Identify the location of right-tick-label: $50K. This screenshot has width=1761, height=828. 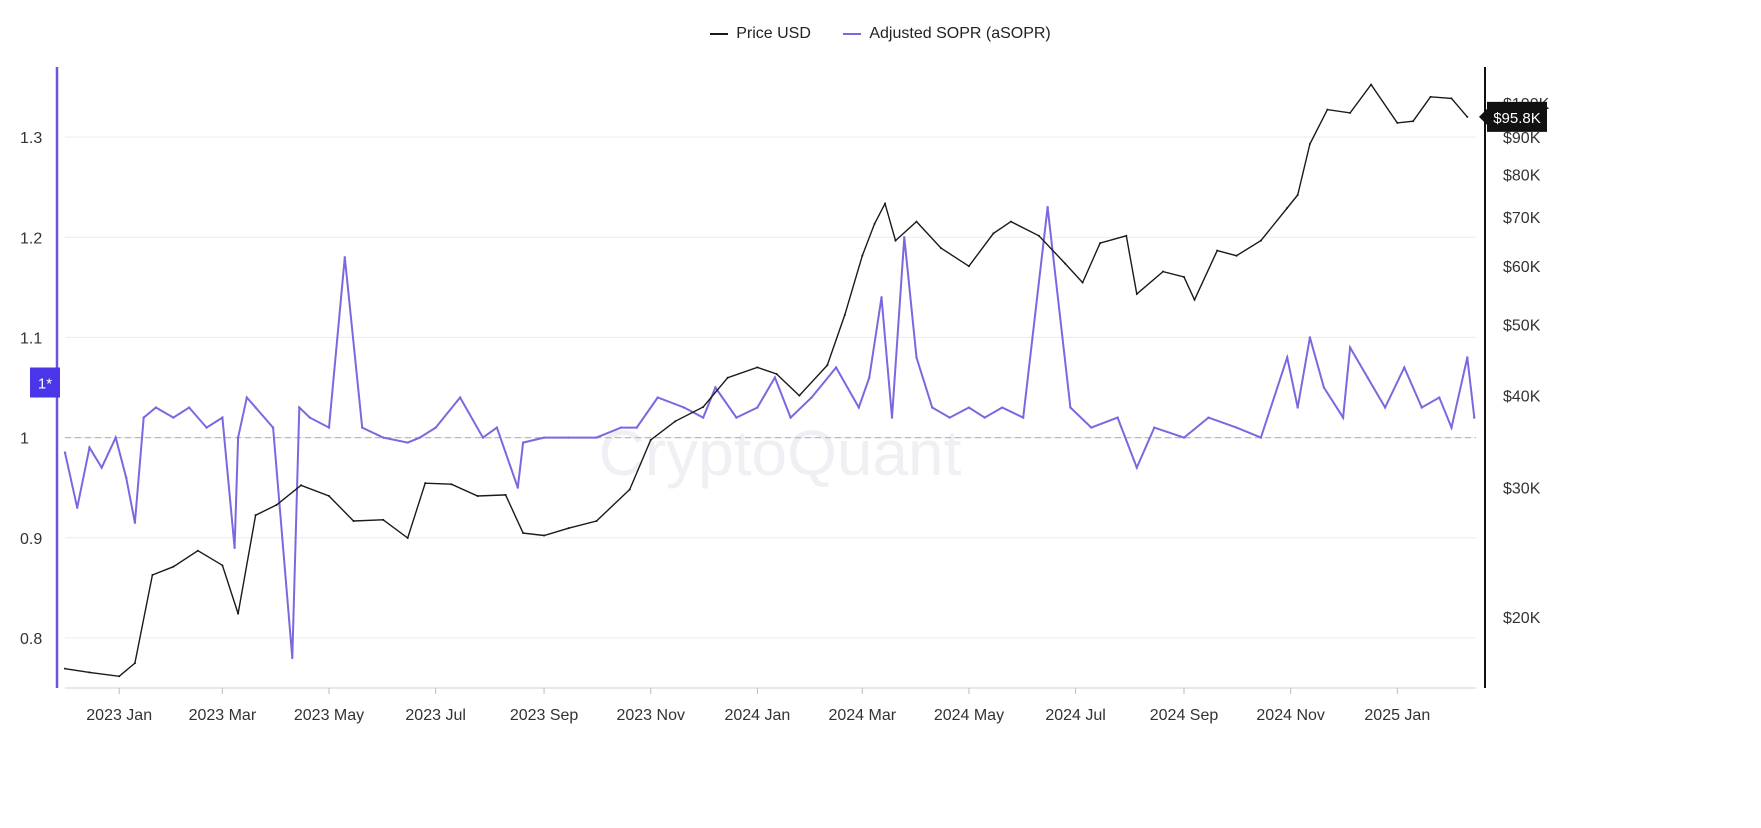
(1522, 325).